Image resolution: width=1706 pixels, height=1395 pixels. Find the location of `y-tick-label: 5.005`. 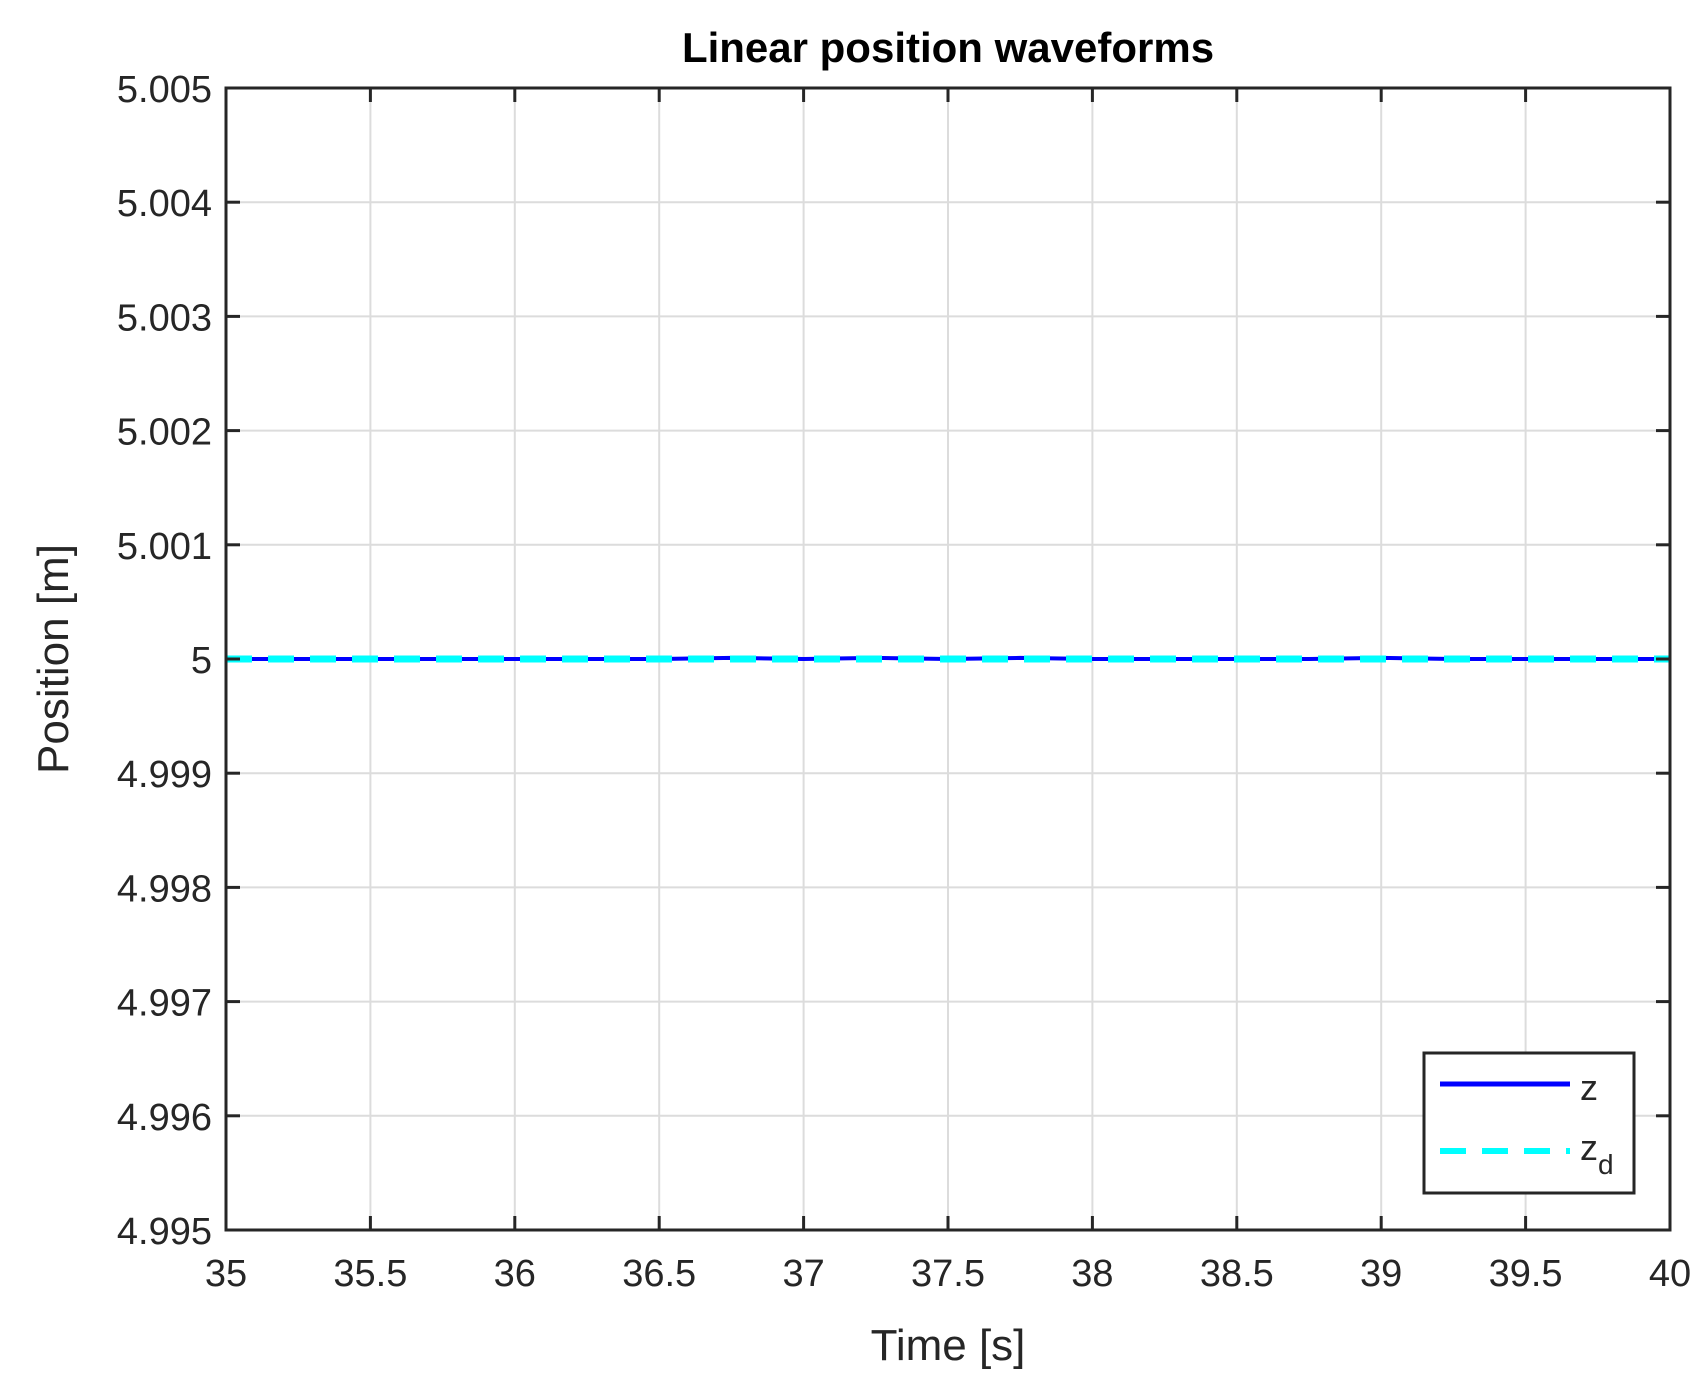

y-tick-label: 5.005 is located at coordinates (164, 90).